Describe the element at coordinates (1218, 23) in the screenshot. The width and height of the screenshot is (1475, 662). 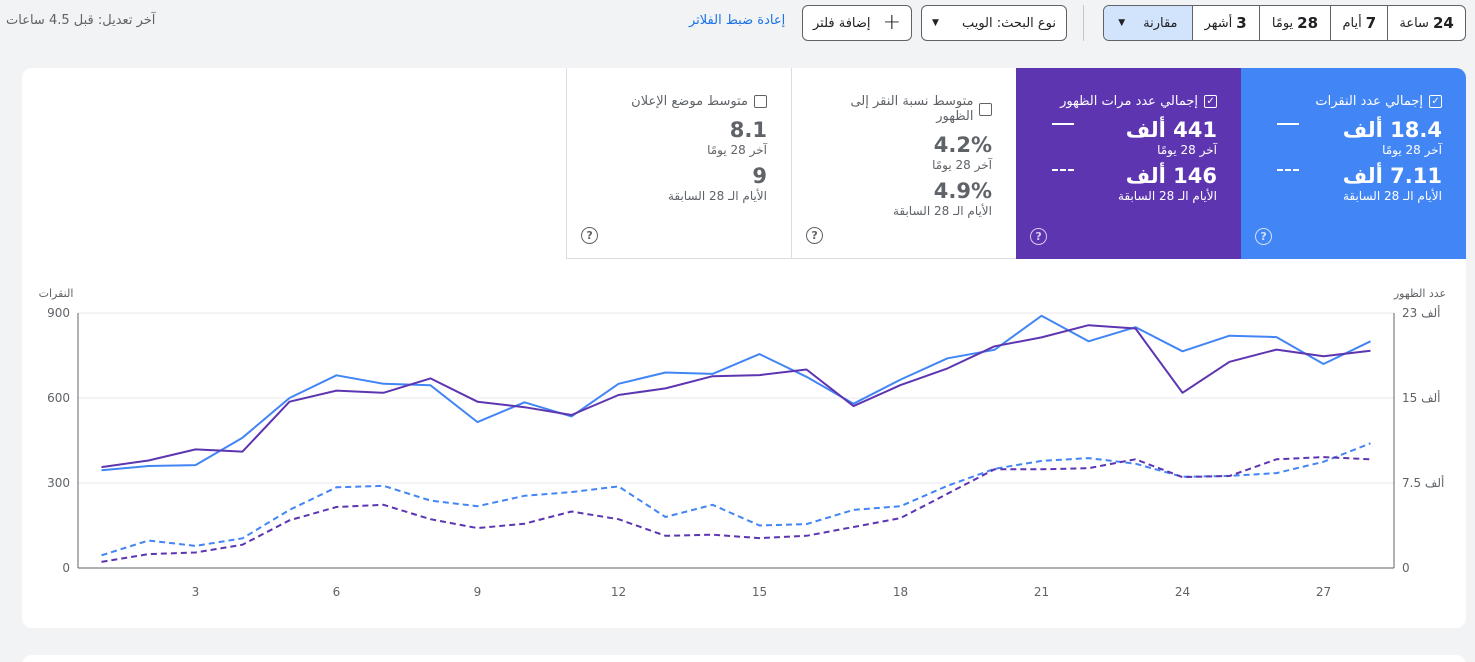
I see `range-3-months-label: أشهر` at that location.